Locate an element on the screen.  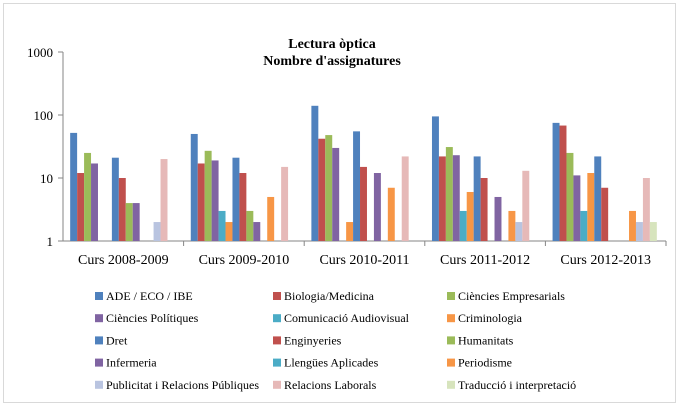
chart-subtitle: Nombre d'assignatures is located at coordinates (332, 61).